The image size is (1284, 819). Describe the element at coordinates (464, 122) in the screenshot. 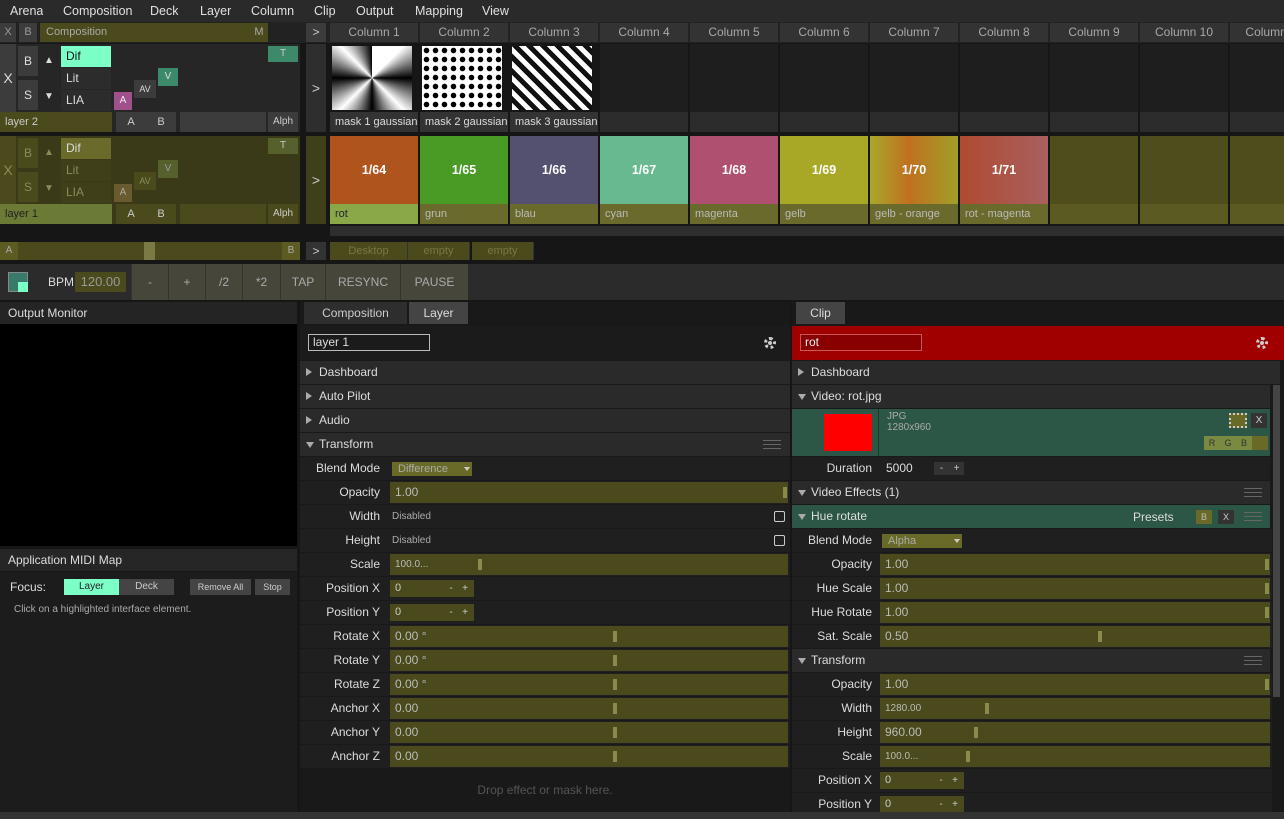

I see `clip-name: mask 2 gaussian` at that location.